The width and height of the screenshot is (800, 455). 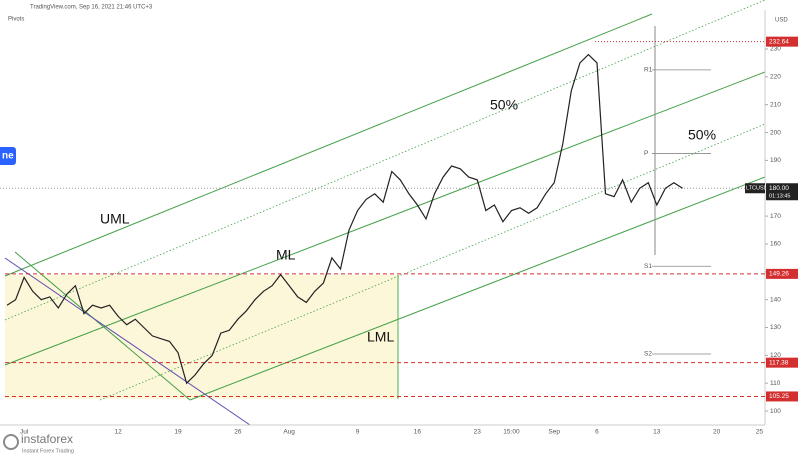 I want to click on price-level-label: 117.38, so click(x=779, y=362).